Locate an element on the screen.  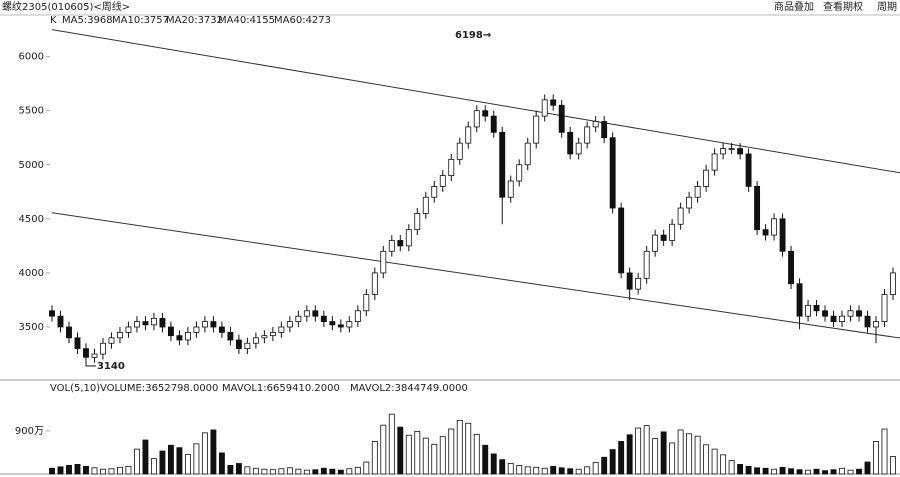
overlay-button: 商品叠加 is located at coordinates (794, 6).